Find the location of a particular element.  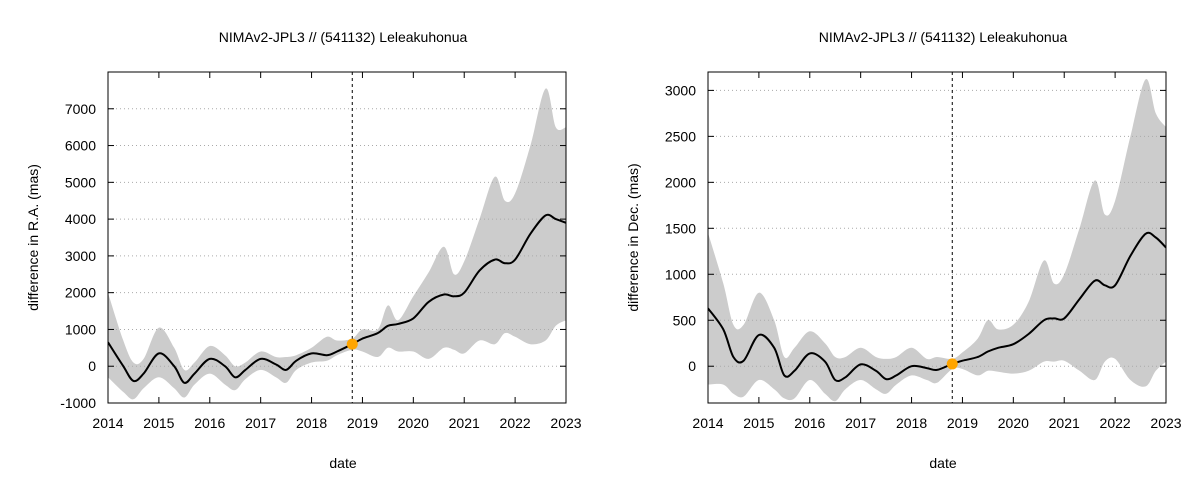

y-axis-label: difference in Dec. (mas) is located at coordinates (633, 237).